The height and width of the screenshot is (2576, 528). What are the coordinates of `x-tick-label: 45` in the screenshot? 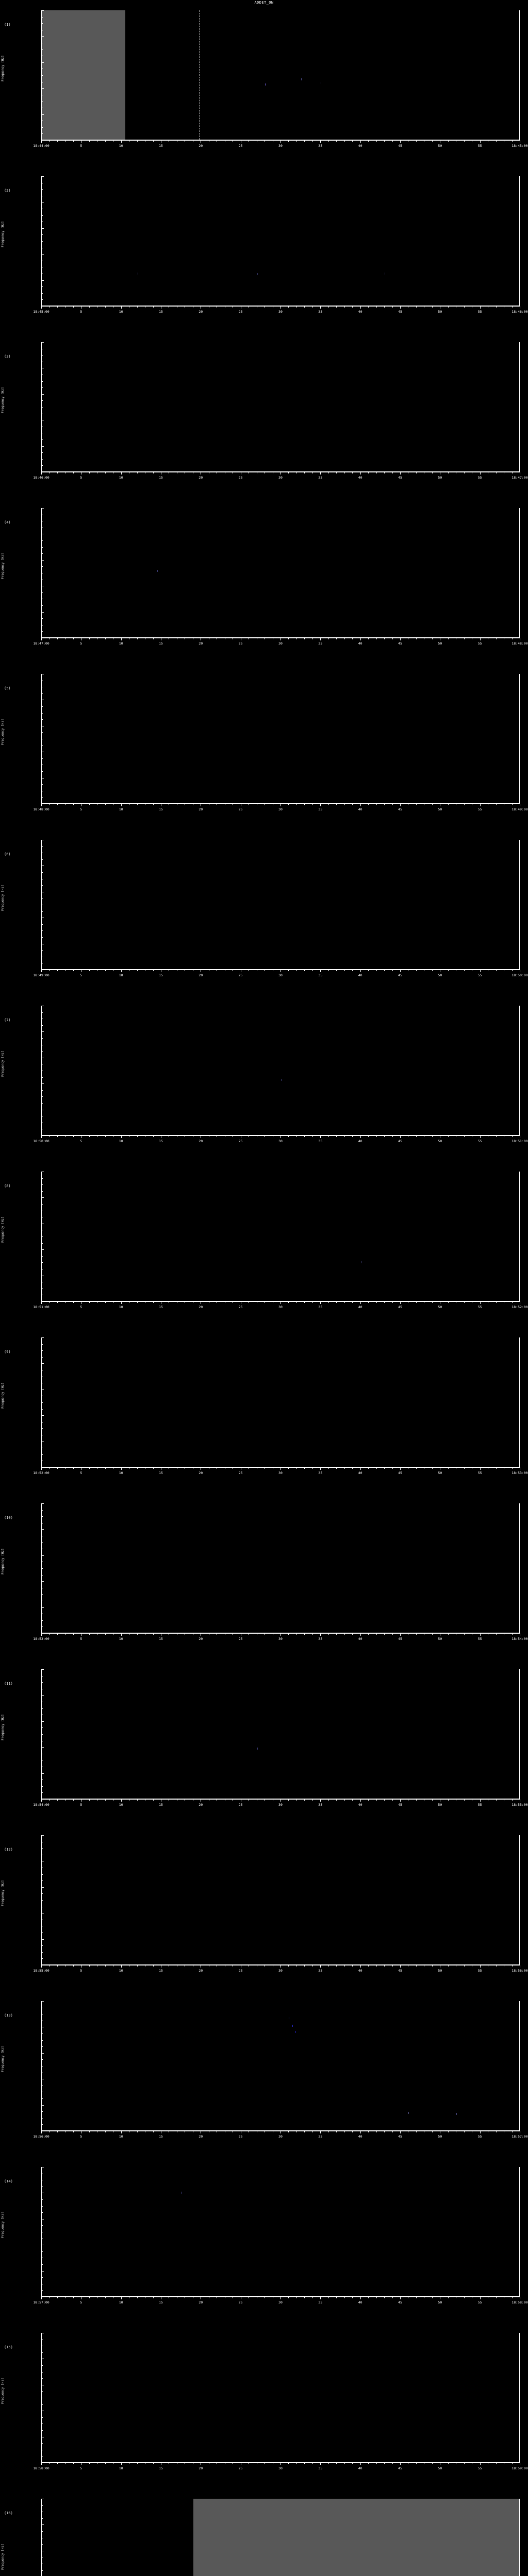 It's located at (400, 1639).